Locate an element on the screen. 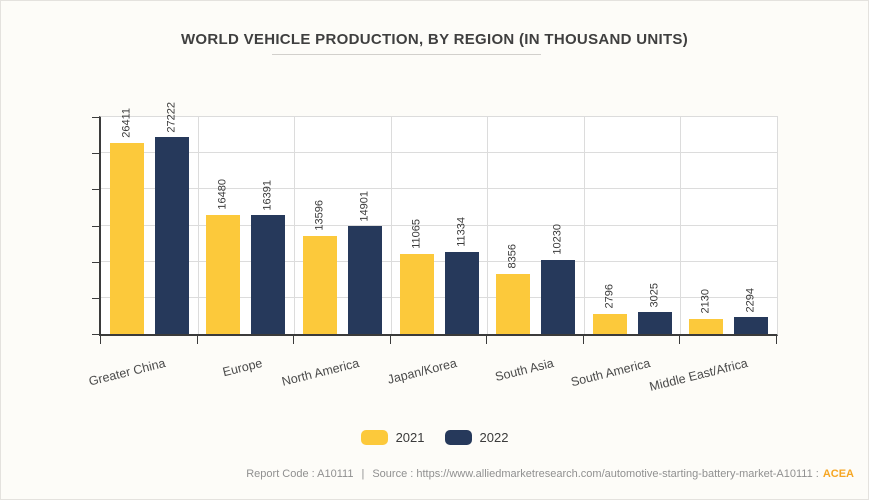  bar-value-label: 16480 is located at coordinates (222, 194).